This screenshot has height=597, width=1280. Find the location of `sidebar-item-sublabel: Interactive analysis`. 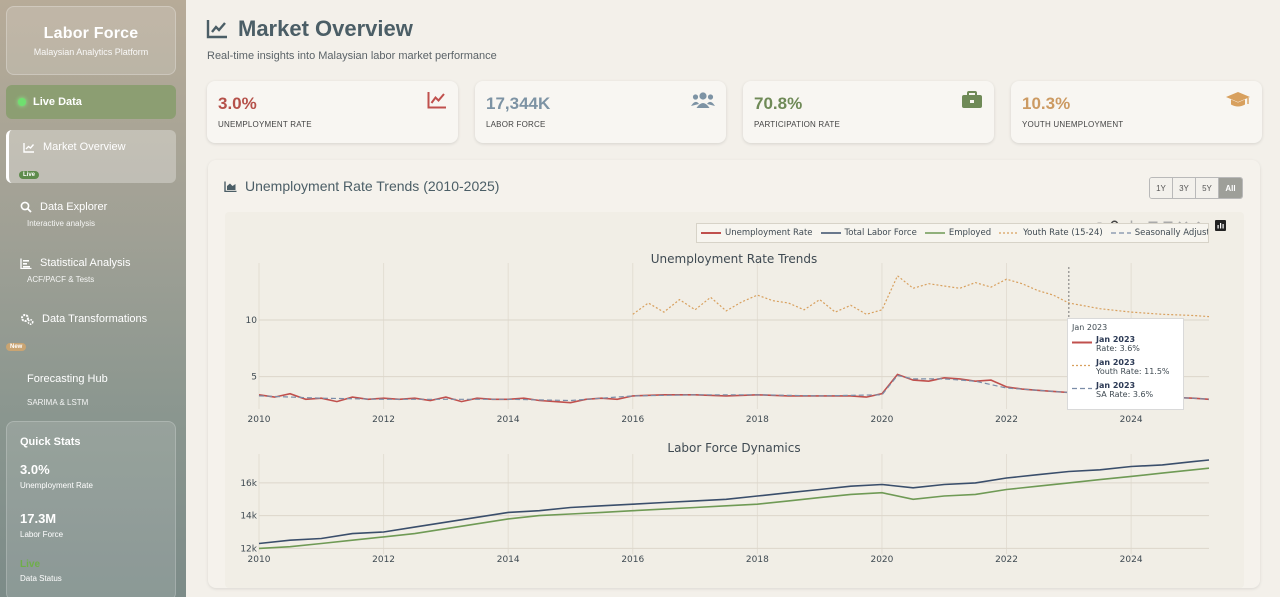

sidebar-item-sublabel: Interactive analysis is located at coordinates (61, 223).